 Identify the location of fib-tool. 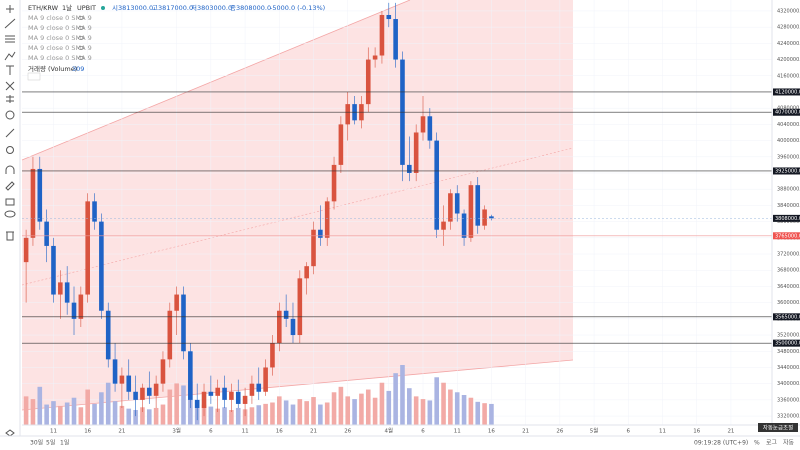
(10, 39).